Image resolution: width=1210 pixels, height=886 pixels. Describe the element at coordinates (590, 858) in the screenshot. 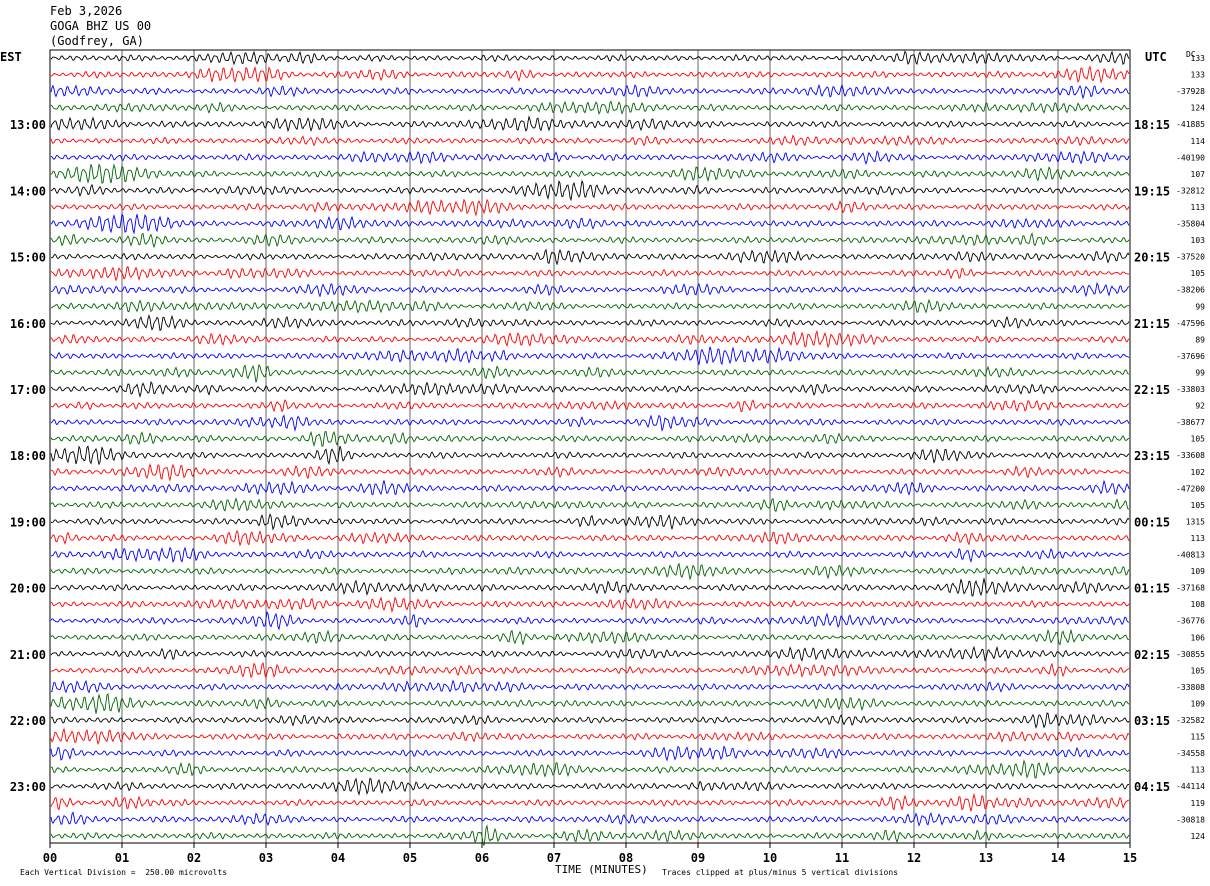

I see `x-tick-labels: 00 01 02 03 04 05 06 07 08 09 10 11 12 13 14 15` at that location.